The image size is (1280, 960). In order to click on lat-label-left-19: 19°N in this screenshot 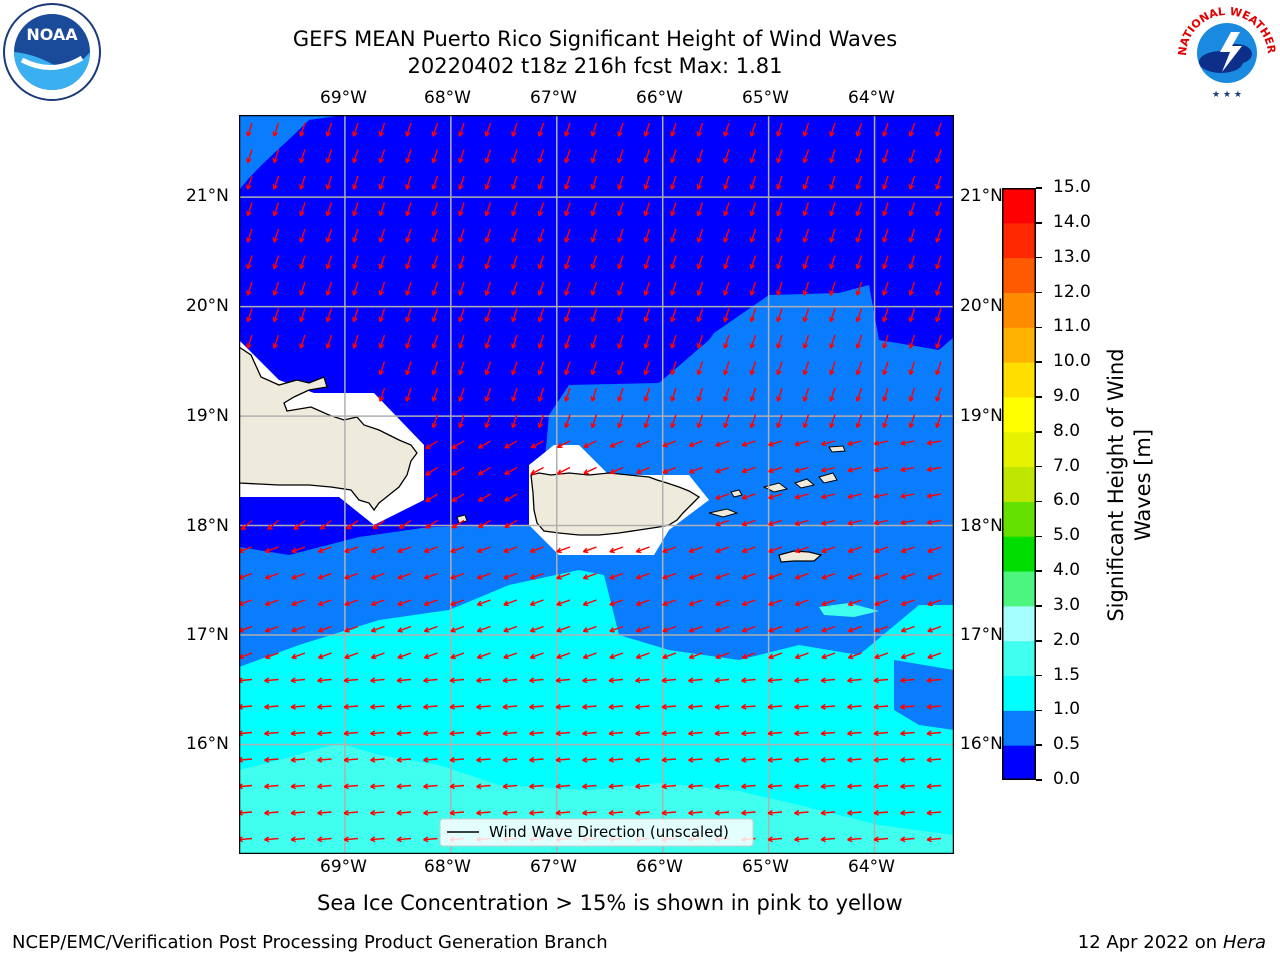, I will do `click(207, 416)`.